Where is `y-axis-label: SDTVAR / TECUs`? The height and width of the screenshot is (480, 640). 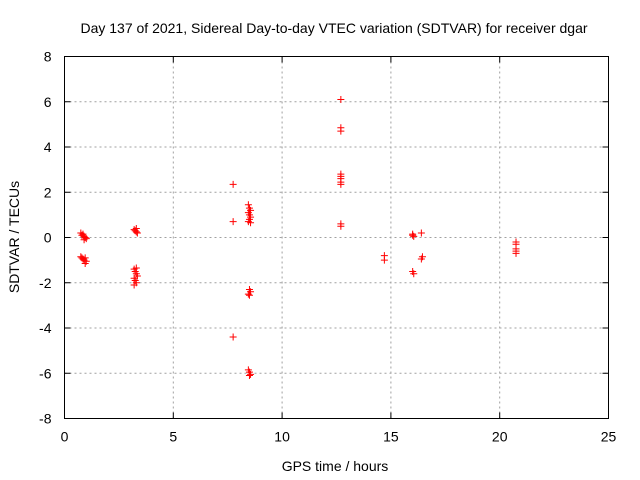
y-axis-label: SDTVAR / TECUs is located at coordinates (14, 237).